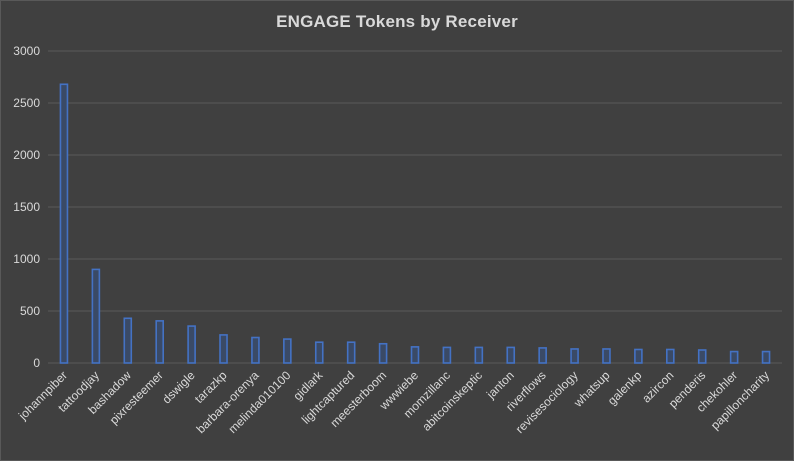  I want to click on bar-whatsup, so click(606, 356).